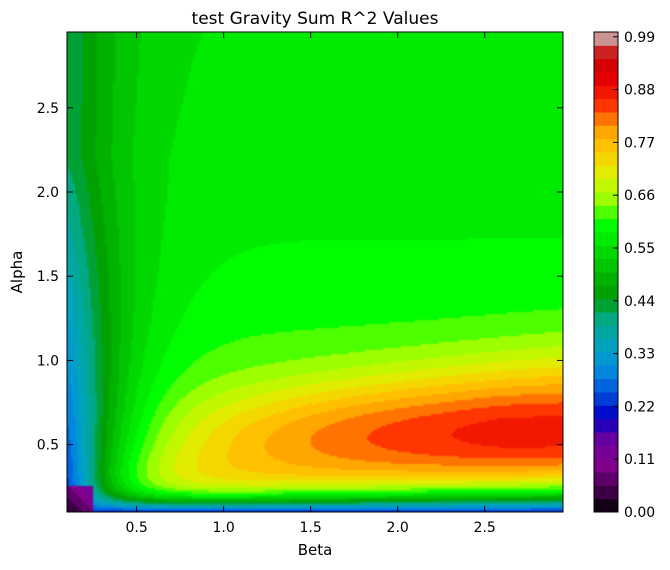 The image size is (670, 570). Describe the element at coordinates (398, 528) in the screenshot. I see `x-tick-label: 2.0` at that location.